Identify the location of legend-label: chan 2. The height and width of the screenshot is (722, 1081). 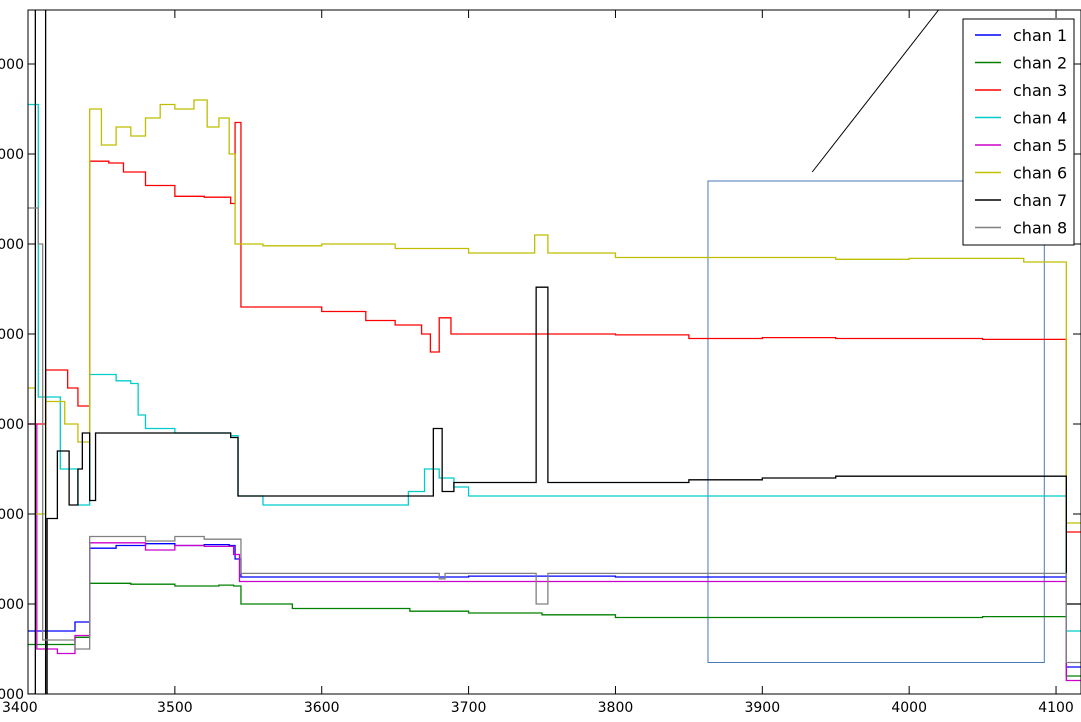
(1040, 63).